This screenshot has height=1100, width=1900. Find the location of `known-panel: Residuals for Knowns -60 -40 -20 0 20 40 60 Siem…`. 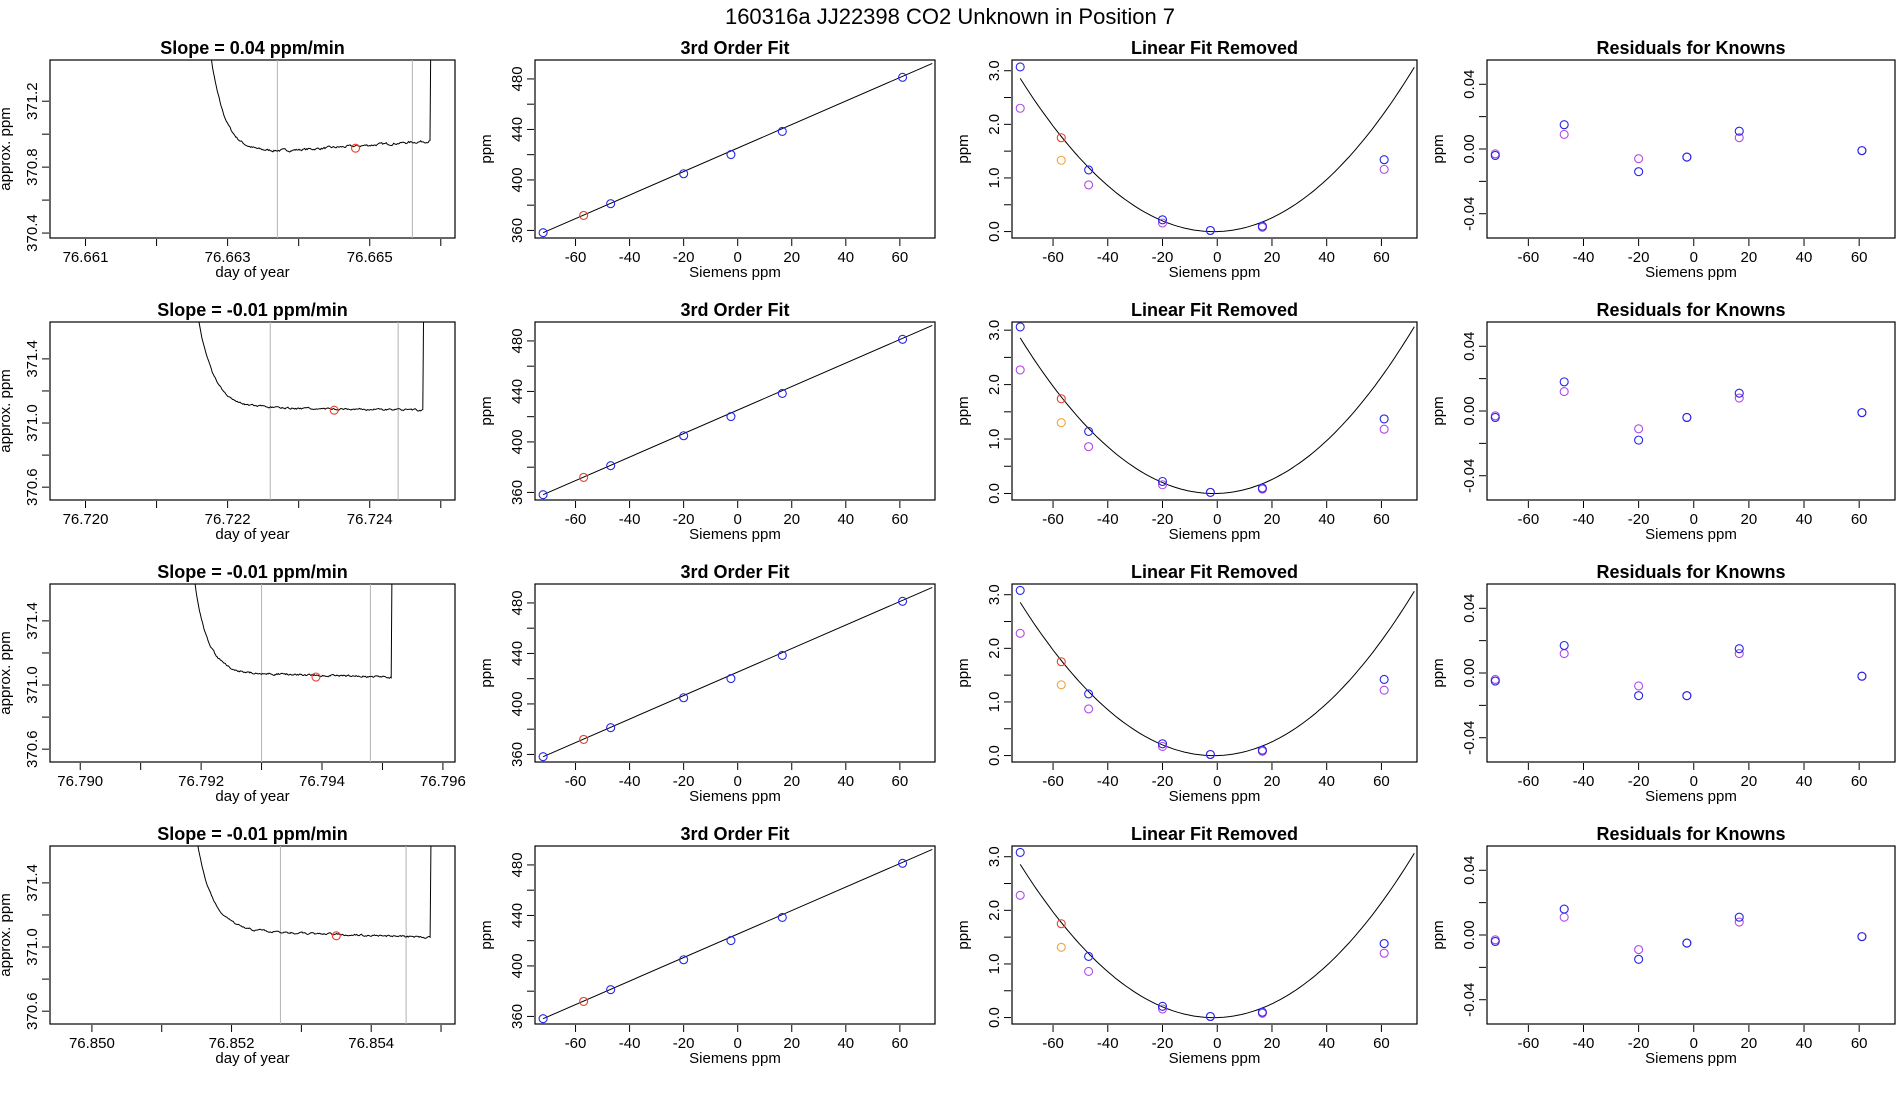

known-panel: Residuals for Knowns -60 -40 -20 0 20 40 60 Siem… is located at coordinates (1663, 421).